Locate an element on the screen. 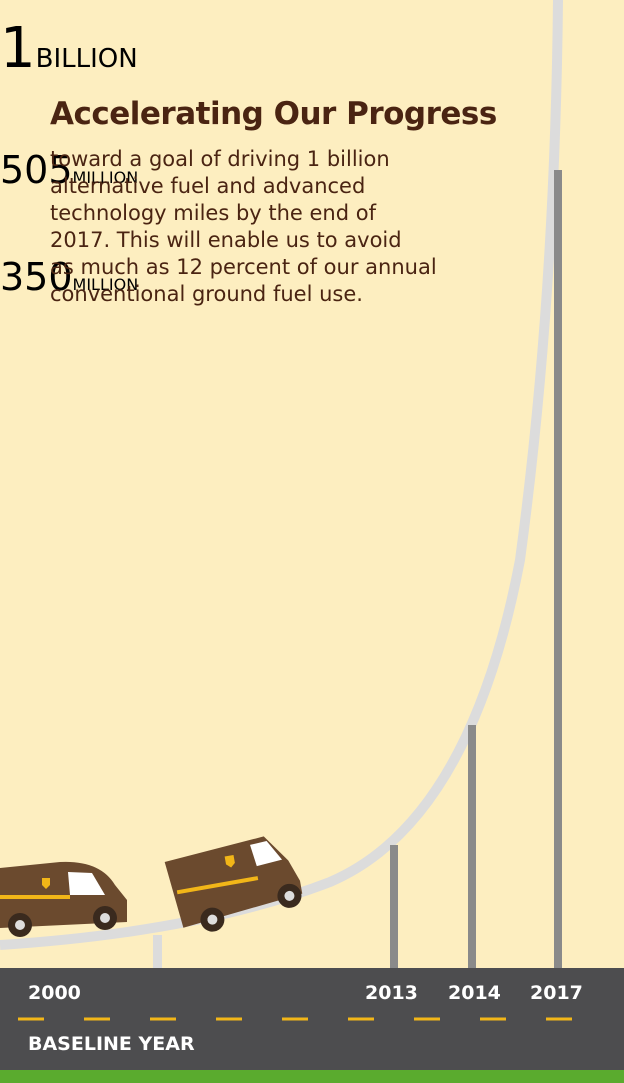  milestone-sign: 505MILLION is located at coordinates (69, 181).